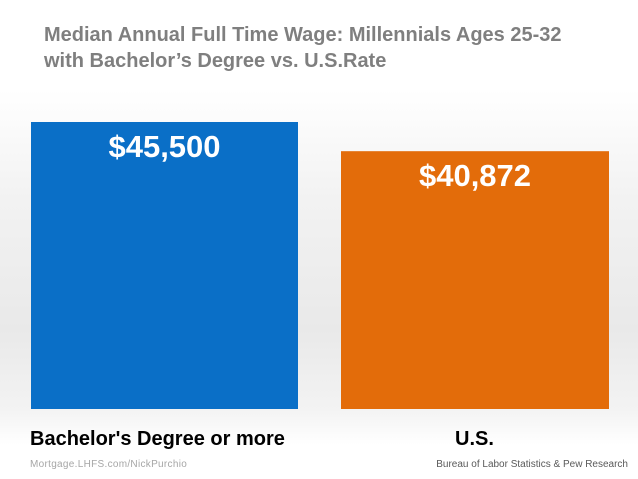 This screenshot has height=479, width=638. What do you see at coordinates (164, 146) in the screenshot?
I see `data-label-1: $45,500` at bounding box center [164, 146].